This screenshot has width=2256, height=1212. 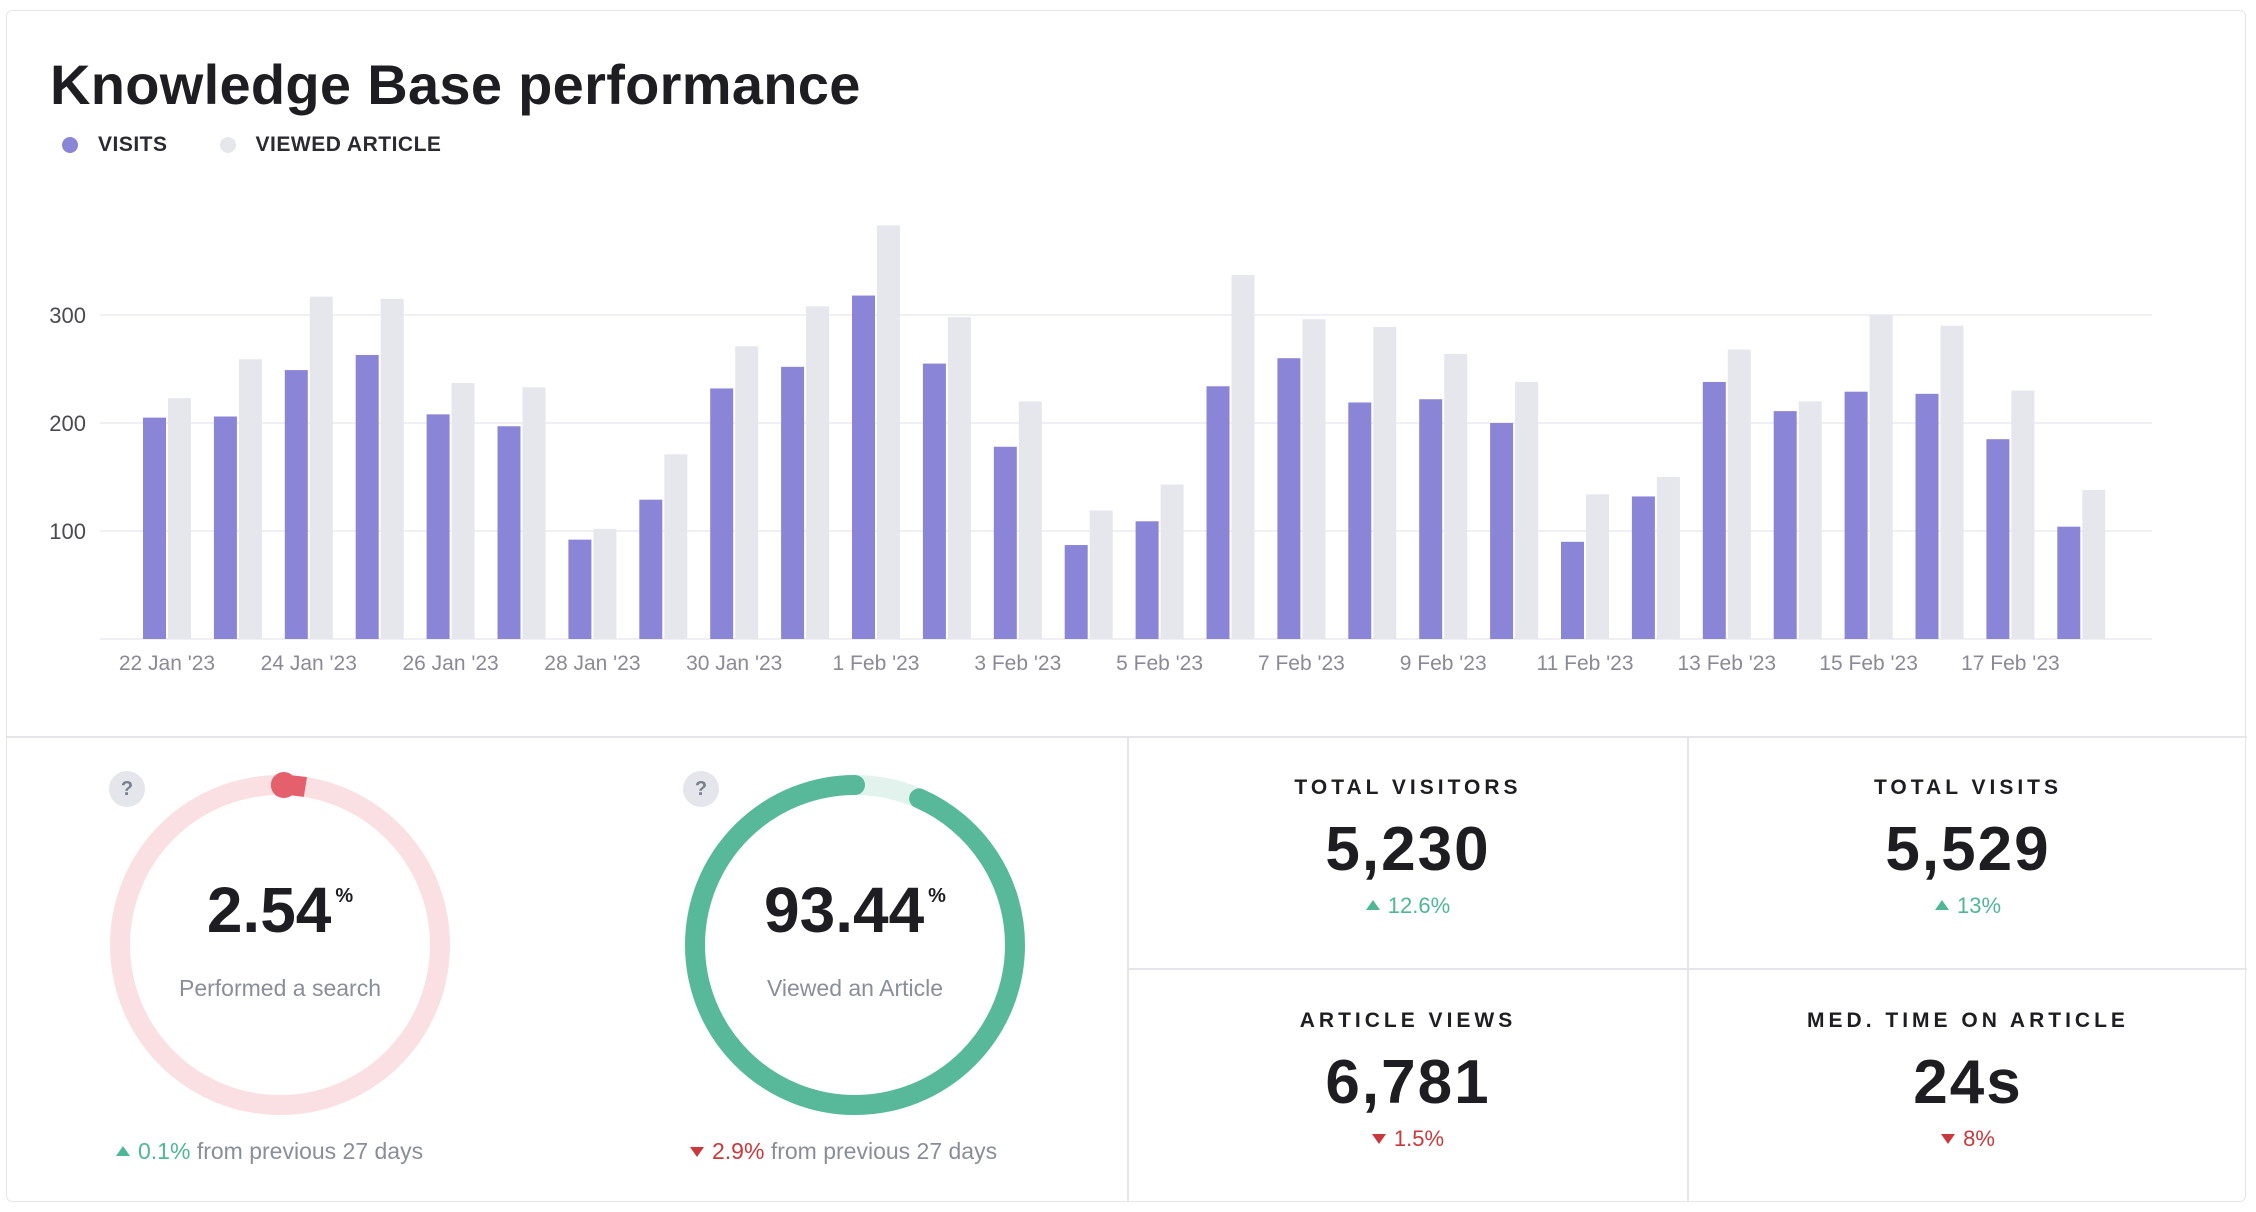 I want to click on x-tick-label: 26 Jan '23, so click(x=450, y=663).